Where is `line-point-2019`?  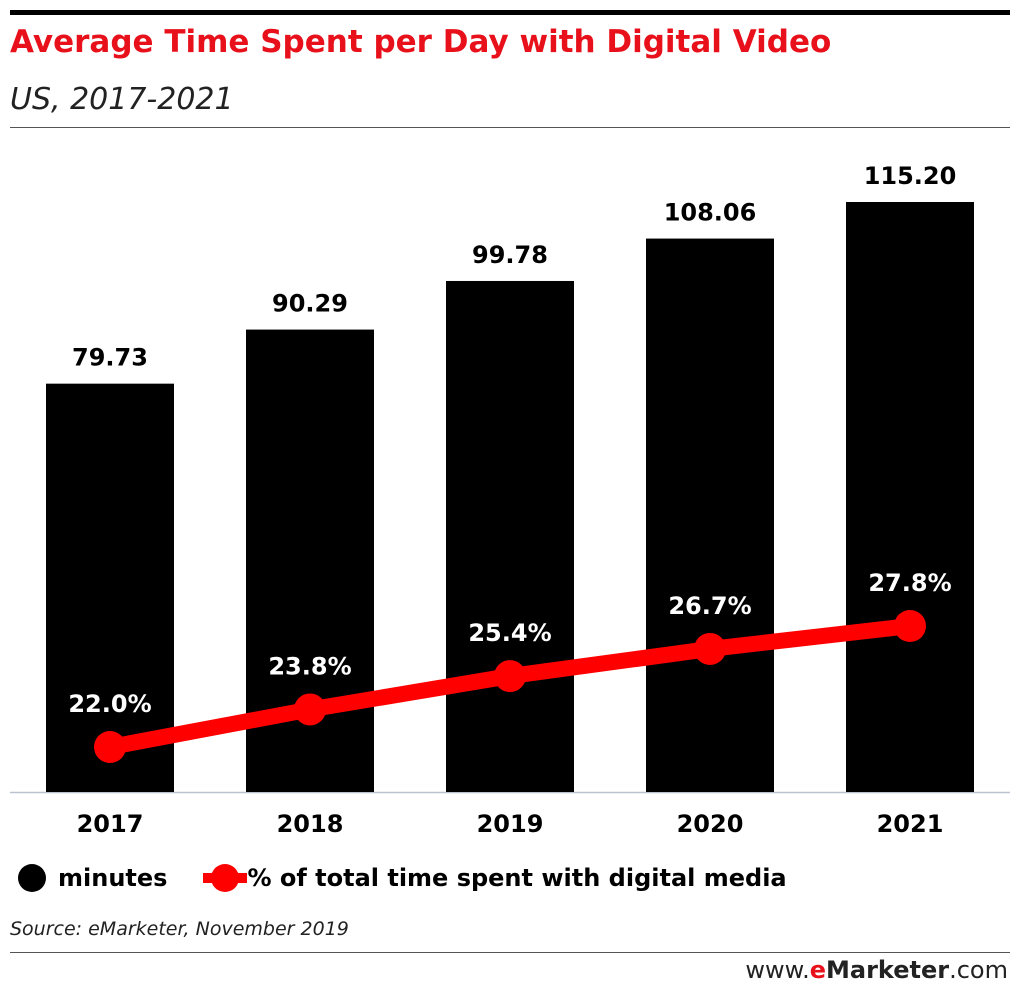 line-point-2019 is located at coordinates (510, 676).